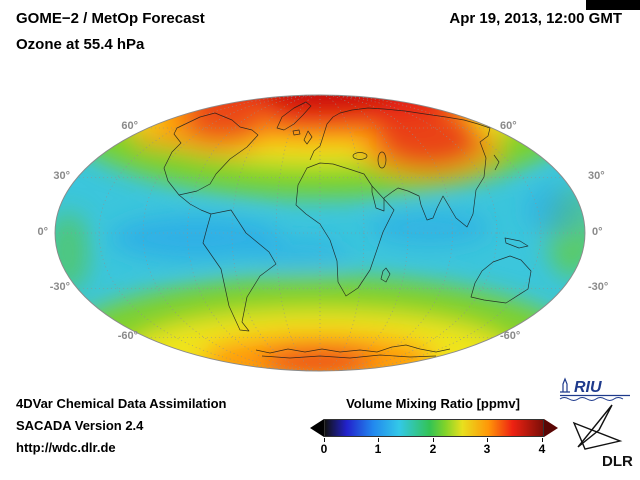 The image size is (640, 480). I want to click on colorbar-bar, so click(434, 428).